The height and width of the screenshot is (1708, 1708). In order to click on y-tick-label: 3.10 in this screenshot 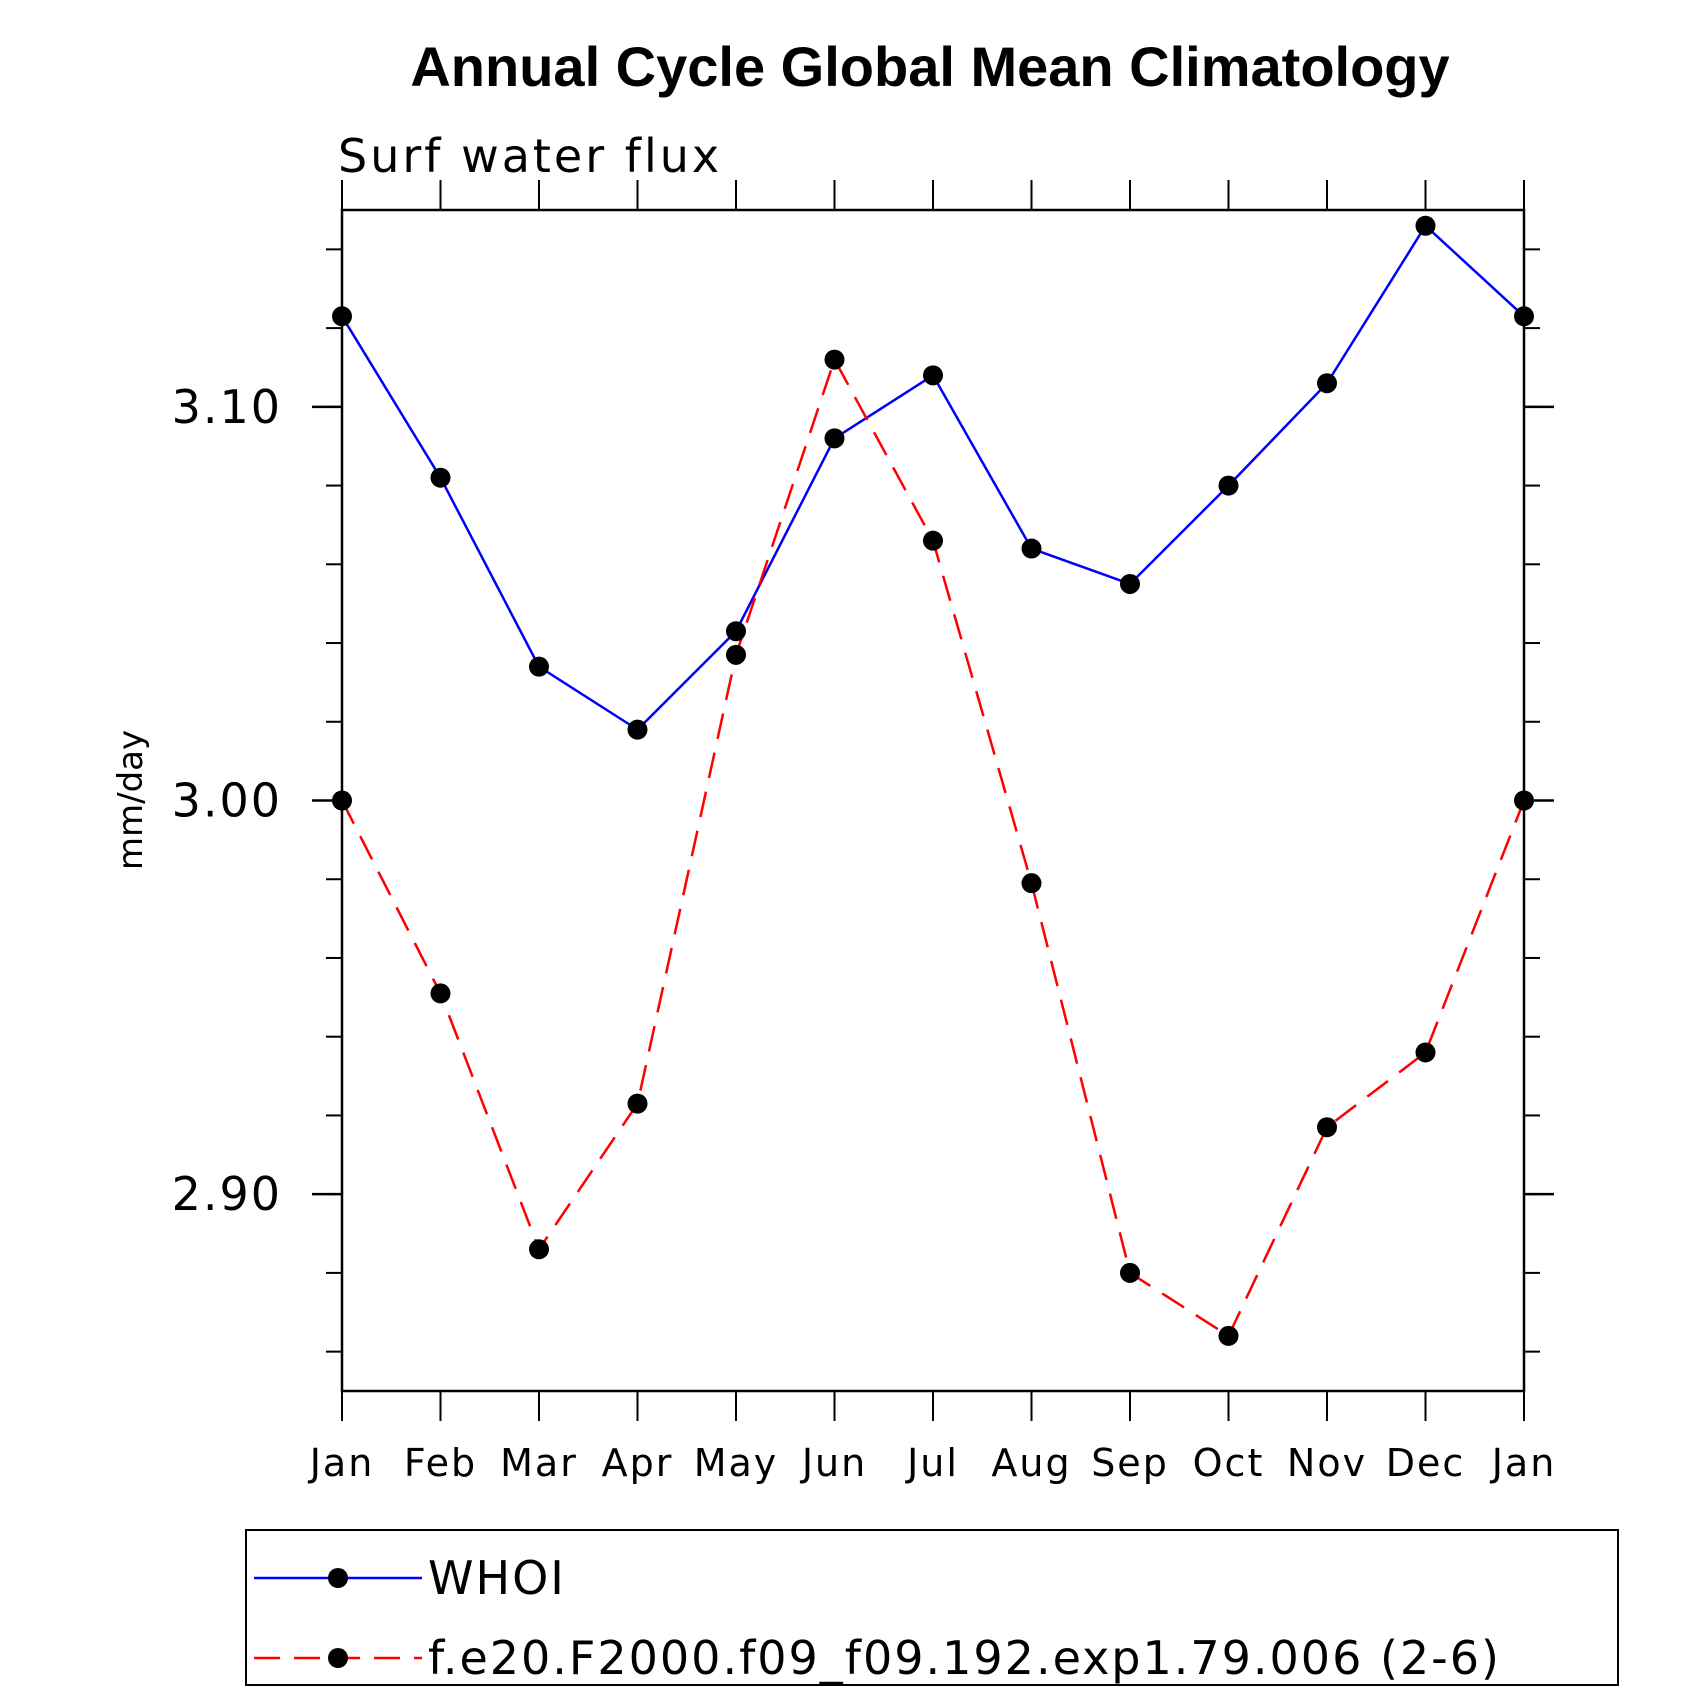, I will do `click(227, 407)`.